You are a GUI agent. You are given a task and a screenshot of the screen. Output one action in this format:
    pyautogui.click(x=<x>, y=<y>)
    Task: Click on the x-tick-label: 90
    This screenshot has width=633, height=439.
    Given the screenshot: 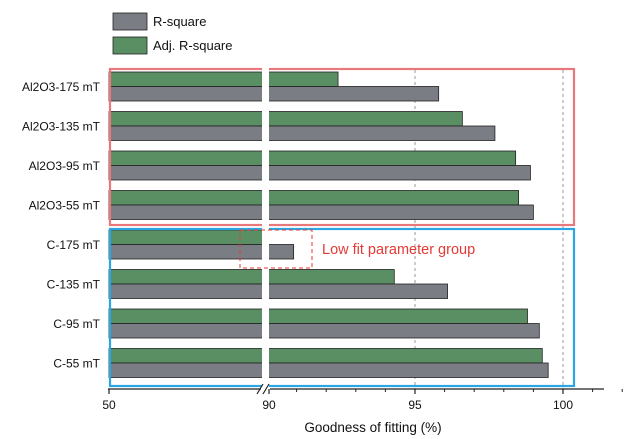 What is the action you would take?
    pyautogui.click(x=269, y=405)
    